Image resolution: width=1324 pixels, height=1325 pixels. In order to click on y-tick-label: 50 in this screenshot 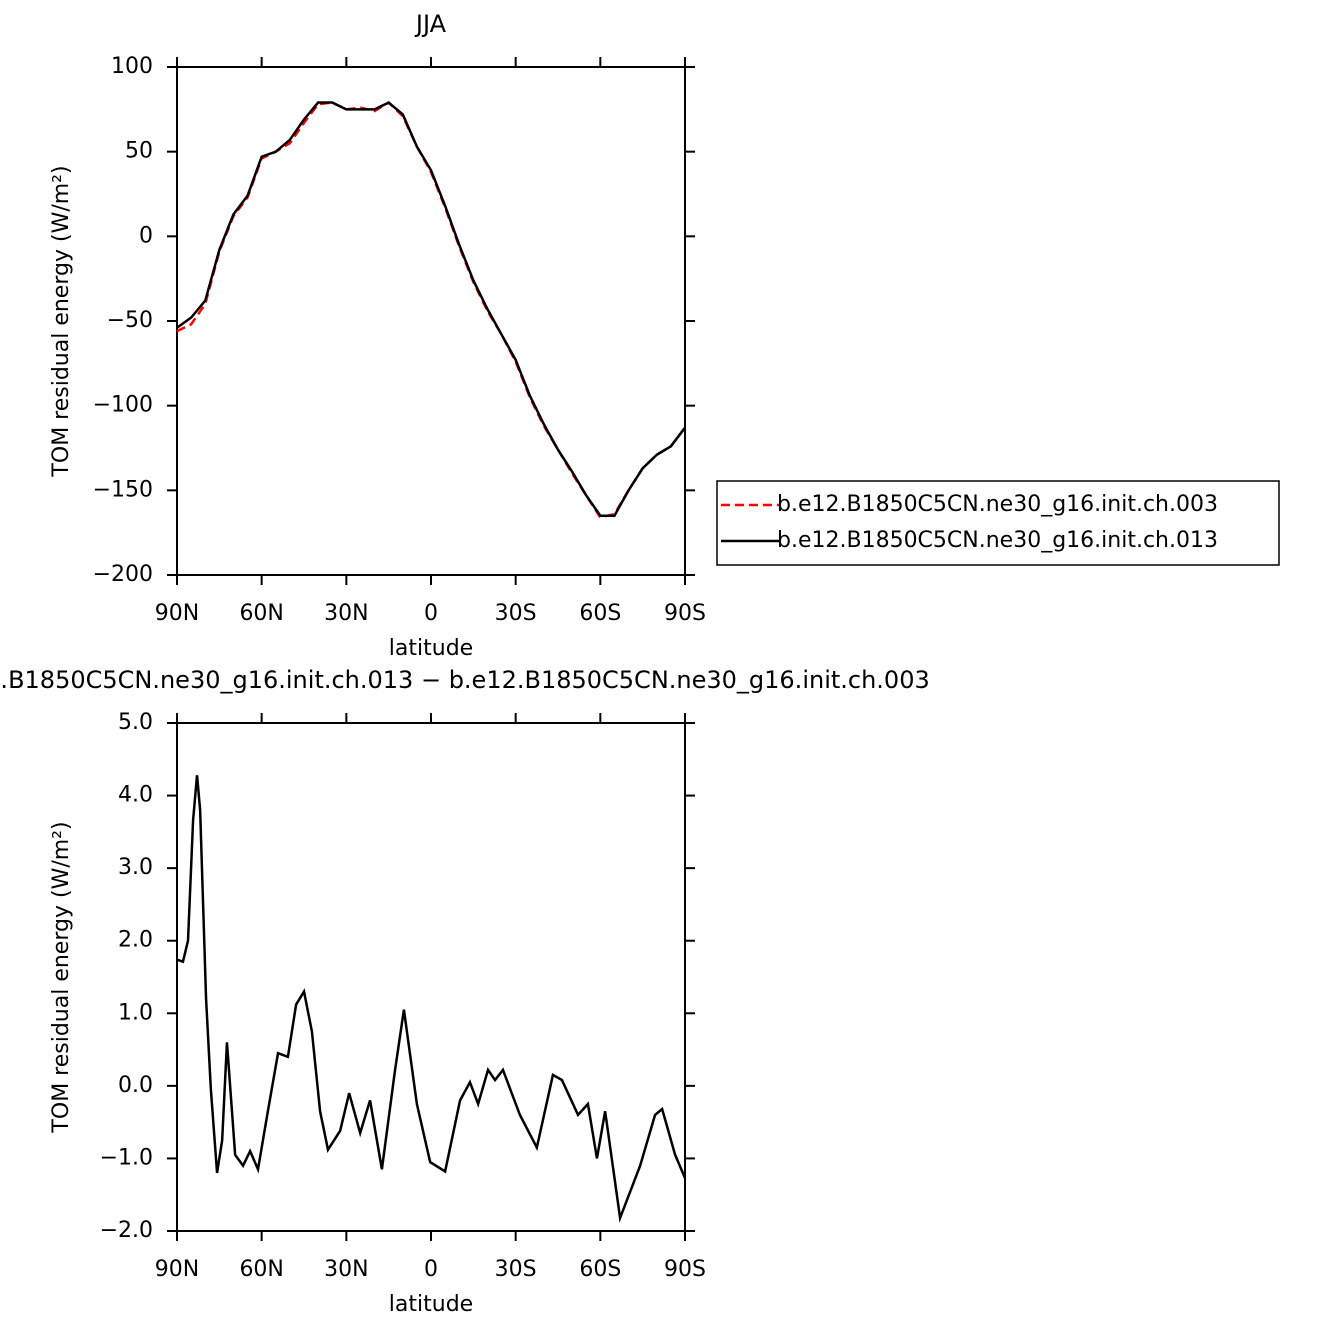, I will do `click(139, 151)`.